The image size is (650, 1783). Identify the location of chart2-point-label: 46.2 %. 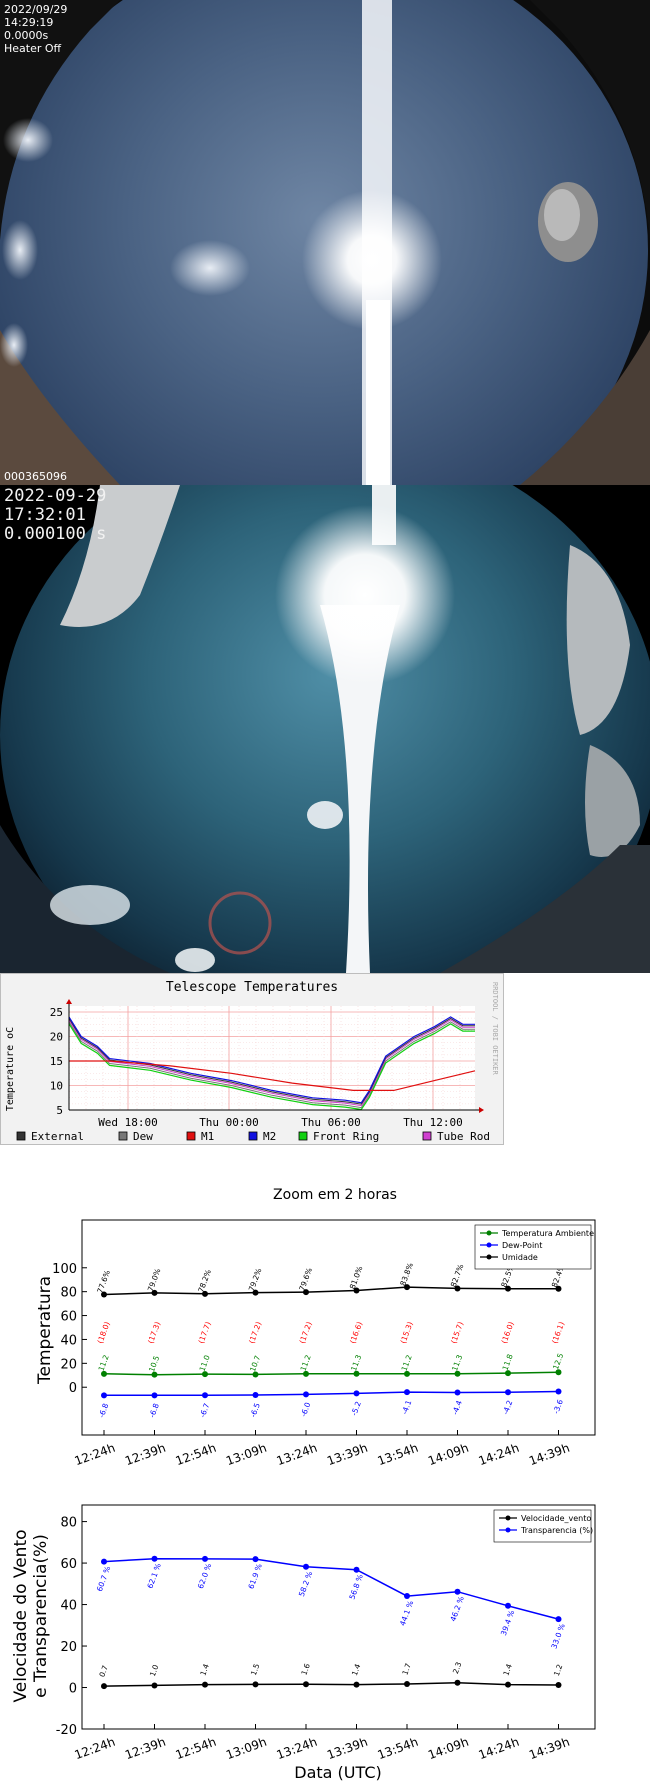
(456, 1609).